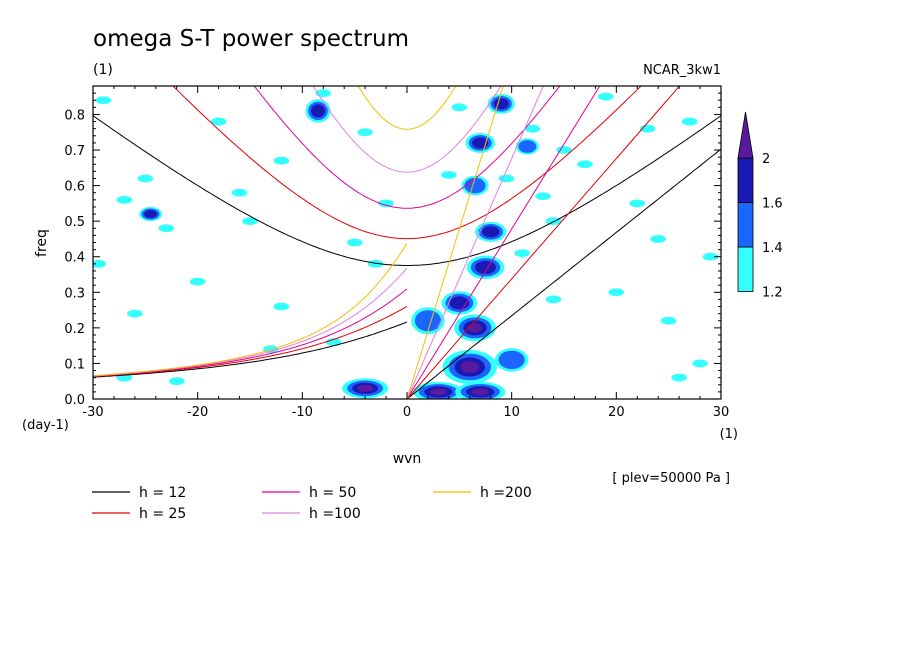 This screenshot has height=654, width=904. Describe the element at coordinates (772, 293) in the screenshot. I see `colorbar-label: 1.2` at that location.